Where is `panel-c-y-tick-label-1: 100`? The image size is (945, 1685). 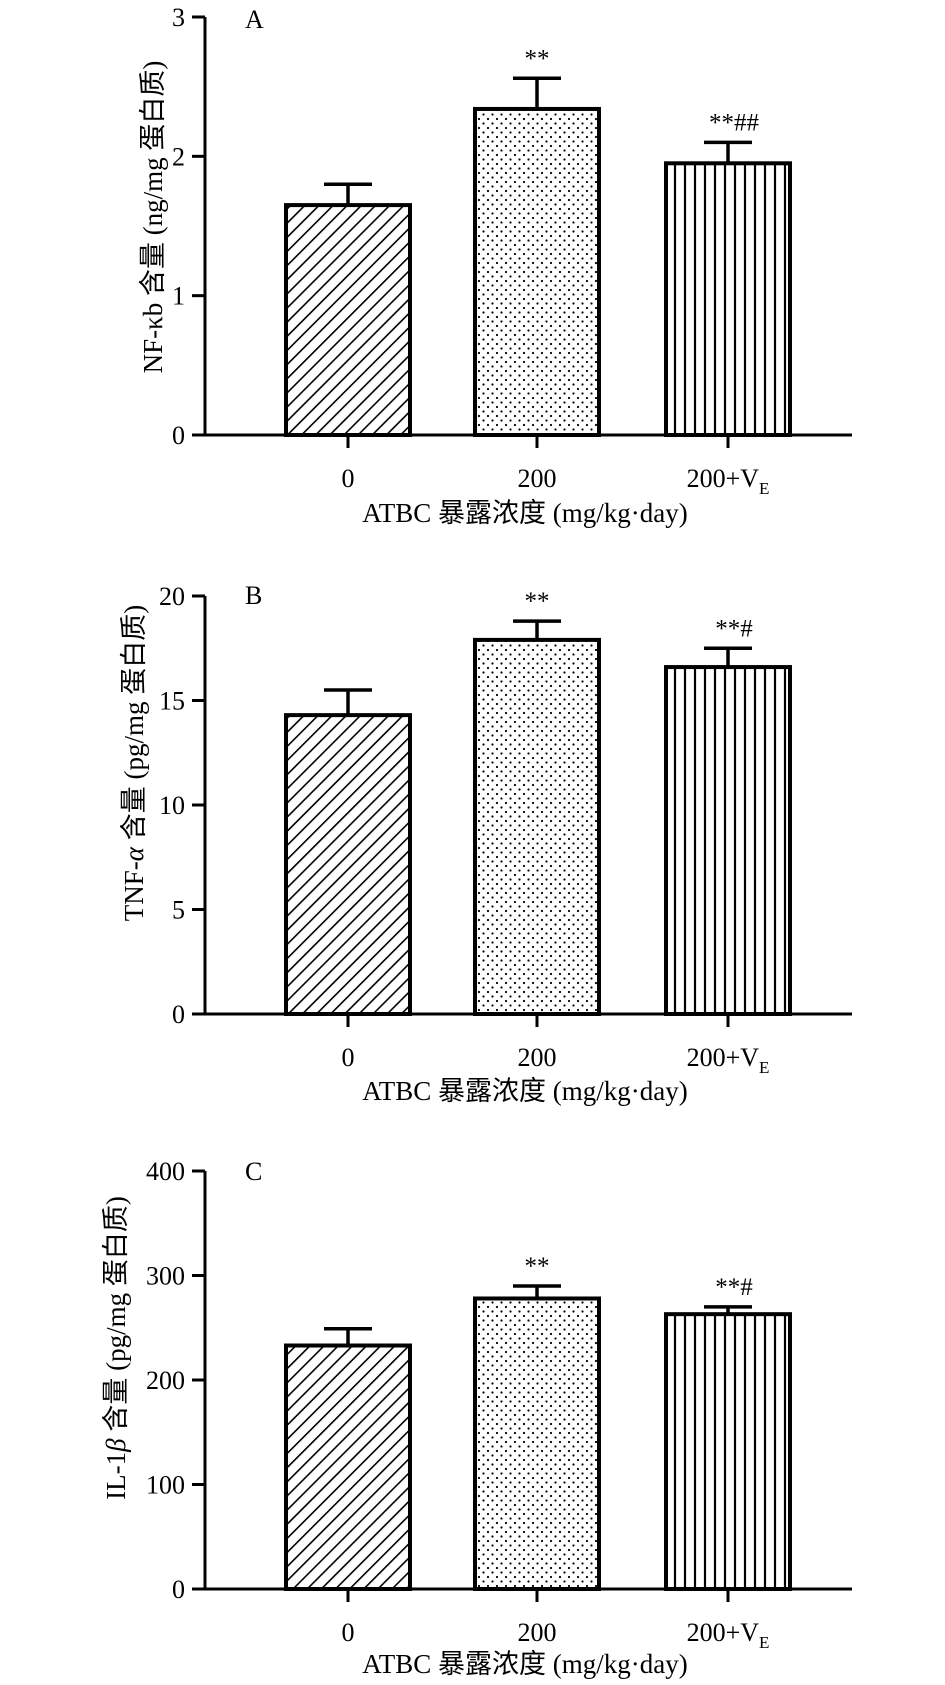
panel-c-y-tick-label-1: 100 is located at coordinates (165, 1485).